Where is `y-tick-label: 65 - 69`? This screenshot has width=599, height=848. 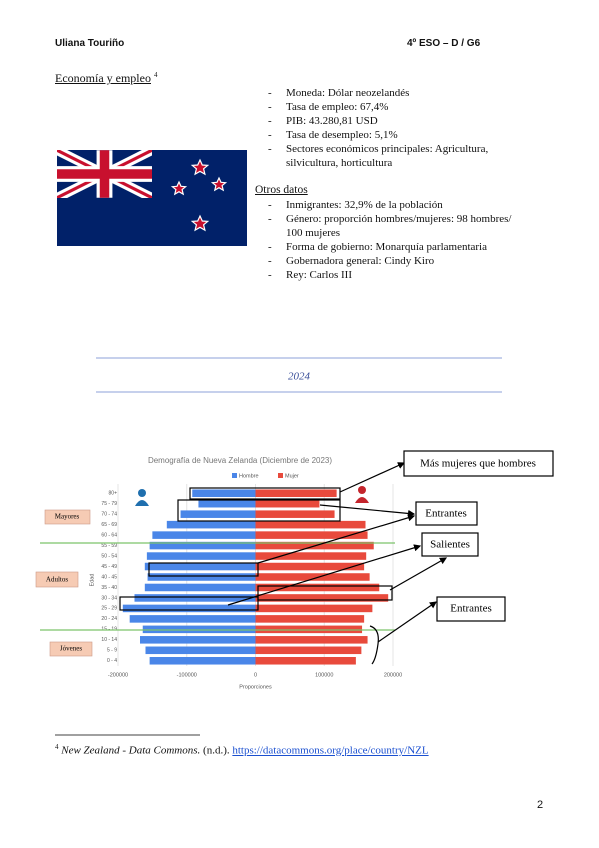
y-tick-label: 65 - 69 is located at coordinates (109, 525).